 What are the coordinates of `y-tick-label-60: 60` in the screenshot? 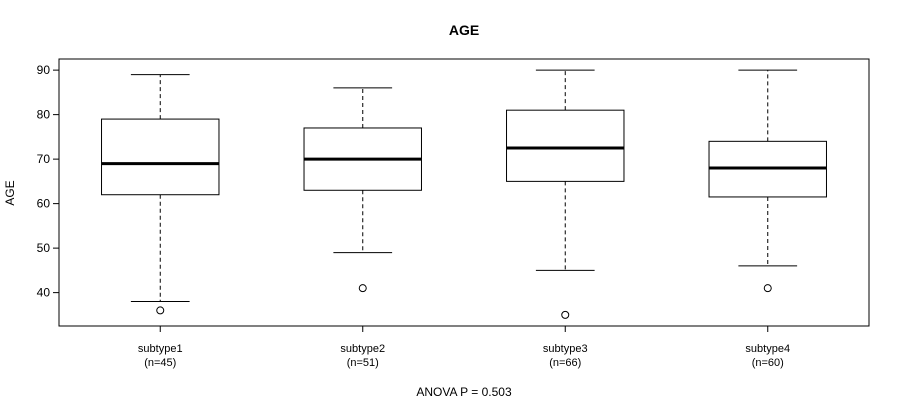 It's located at (44, 204).